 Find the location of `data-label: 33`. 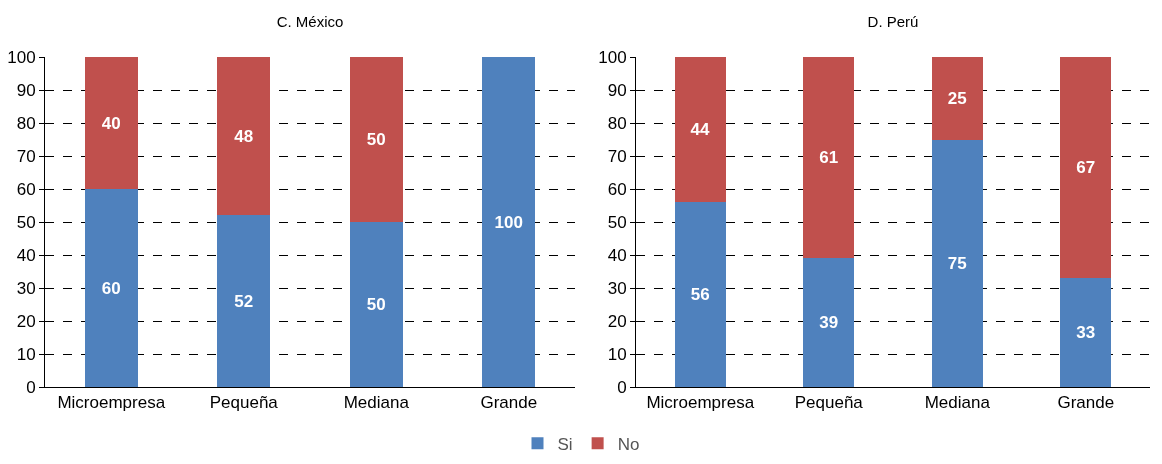

data-label: 33 is located at coordinates (1086, 333).